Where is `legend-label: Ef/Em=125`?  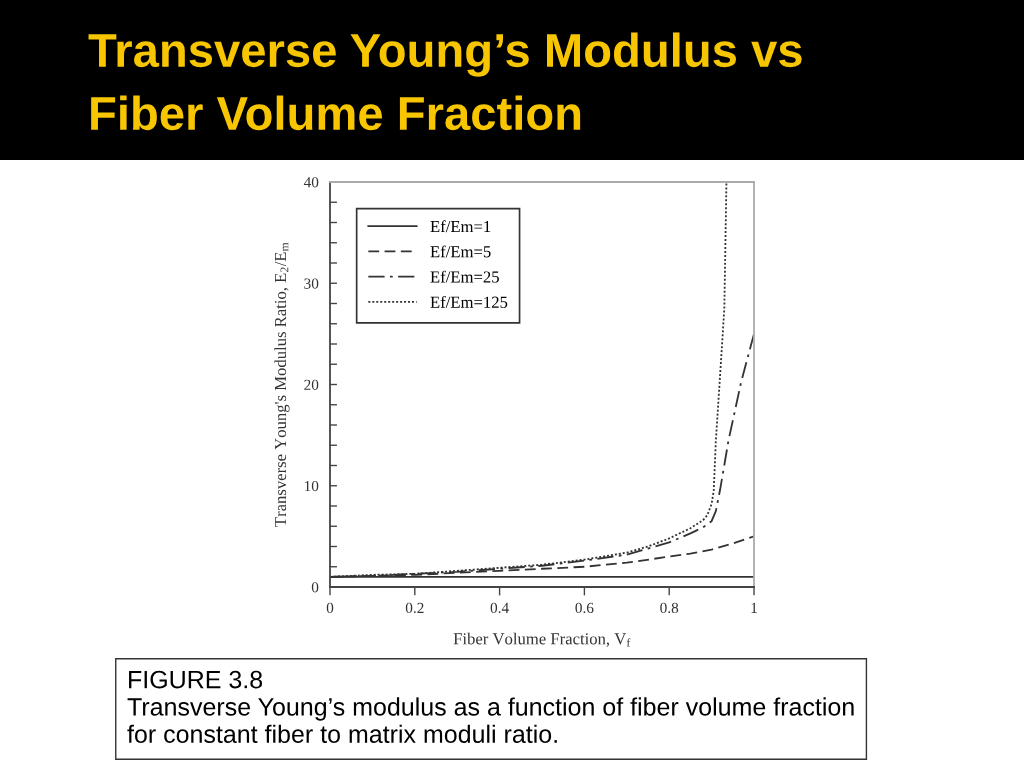
legend-label: Ef/Em=125 is located at coordinates (469, 301).